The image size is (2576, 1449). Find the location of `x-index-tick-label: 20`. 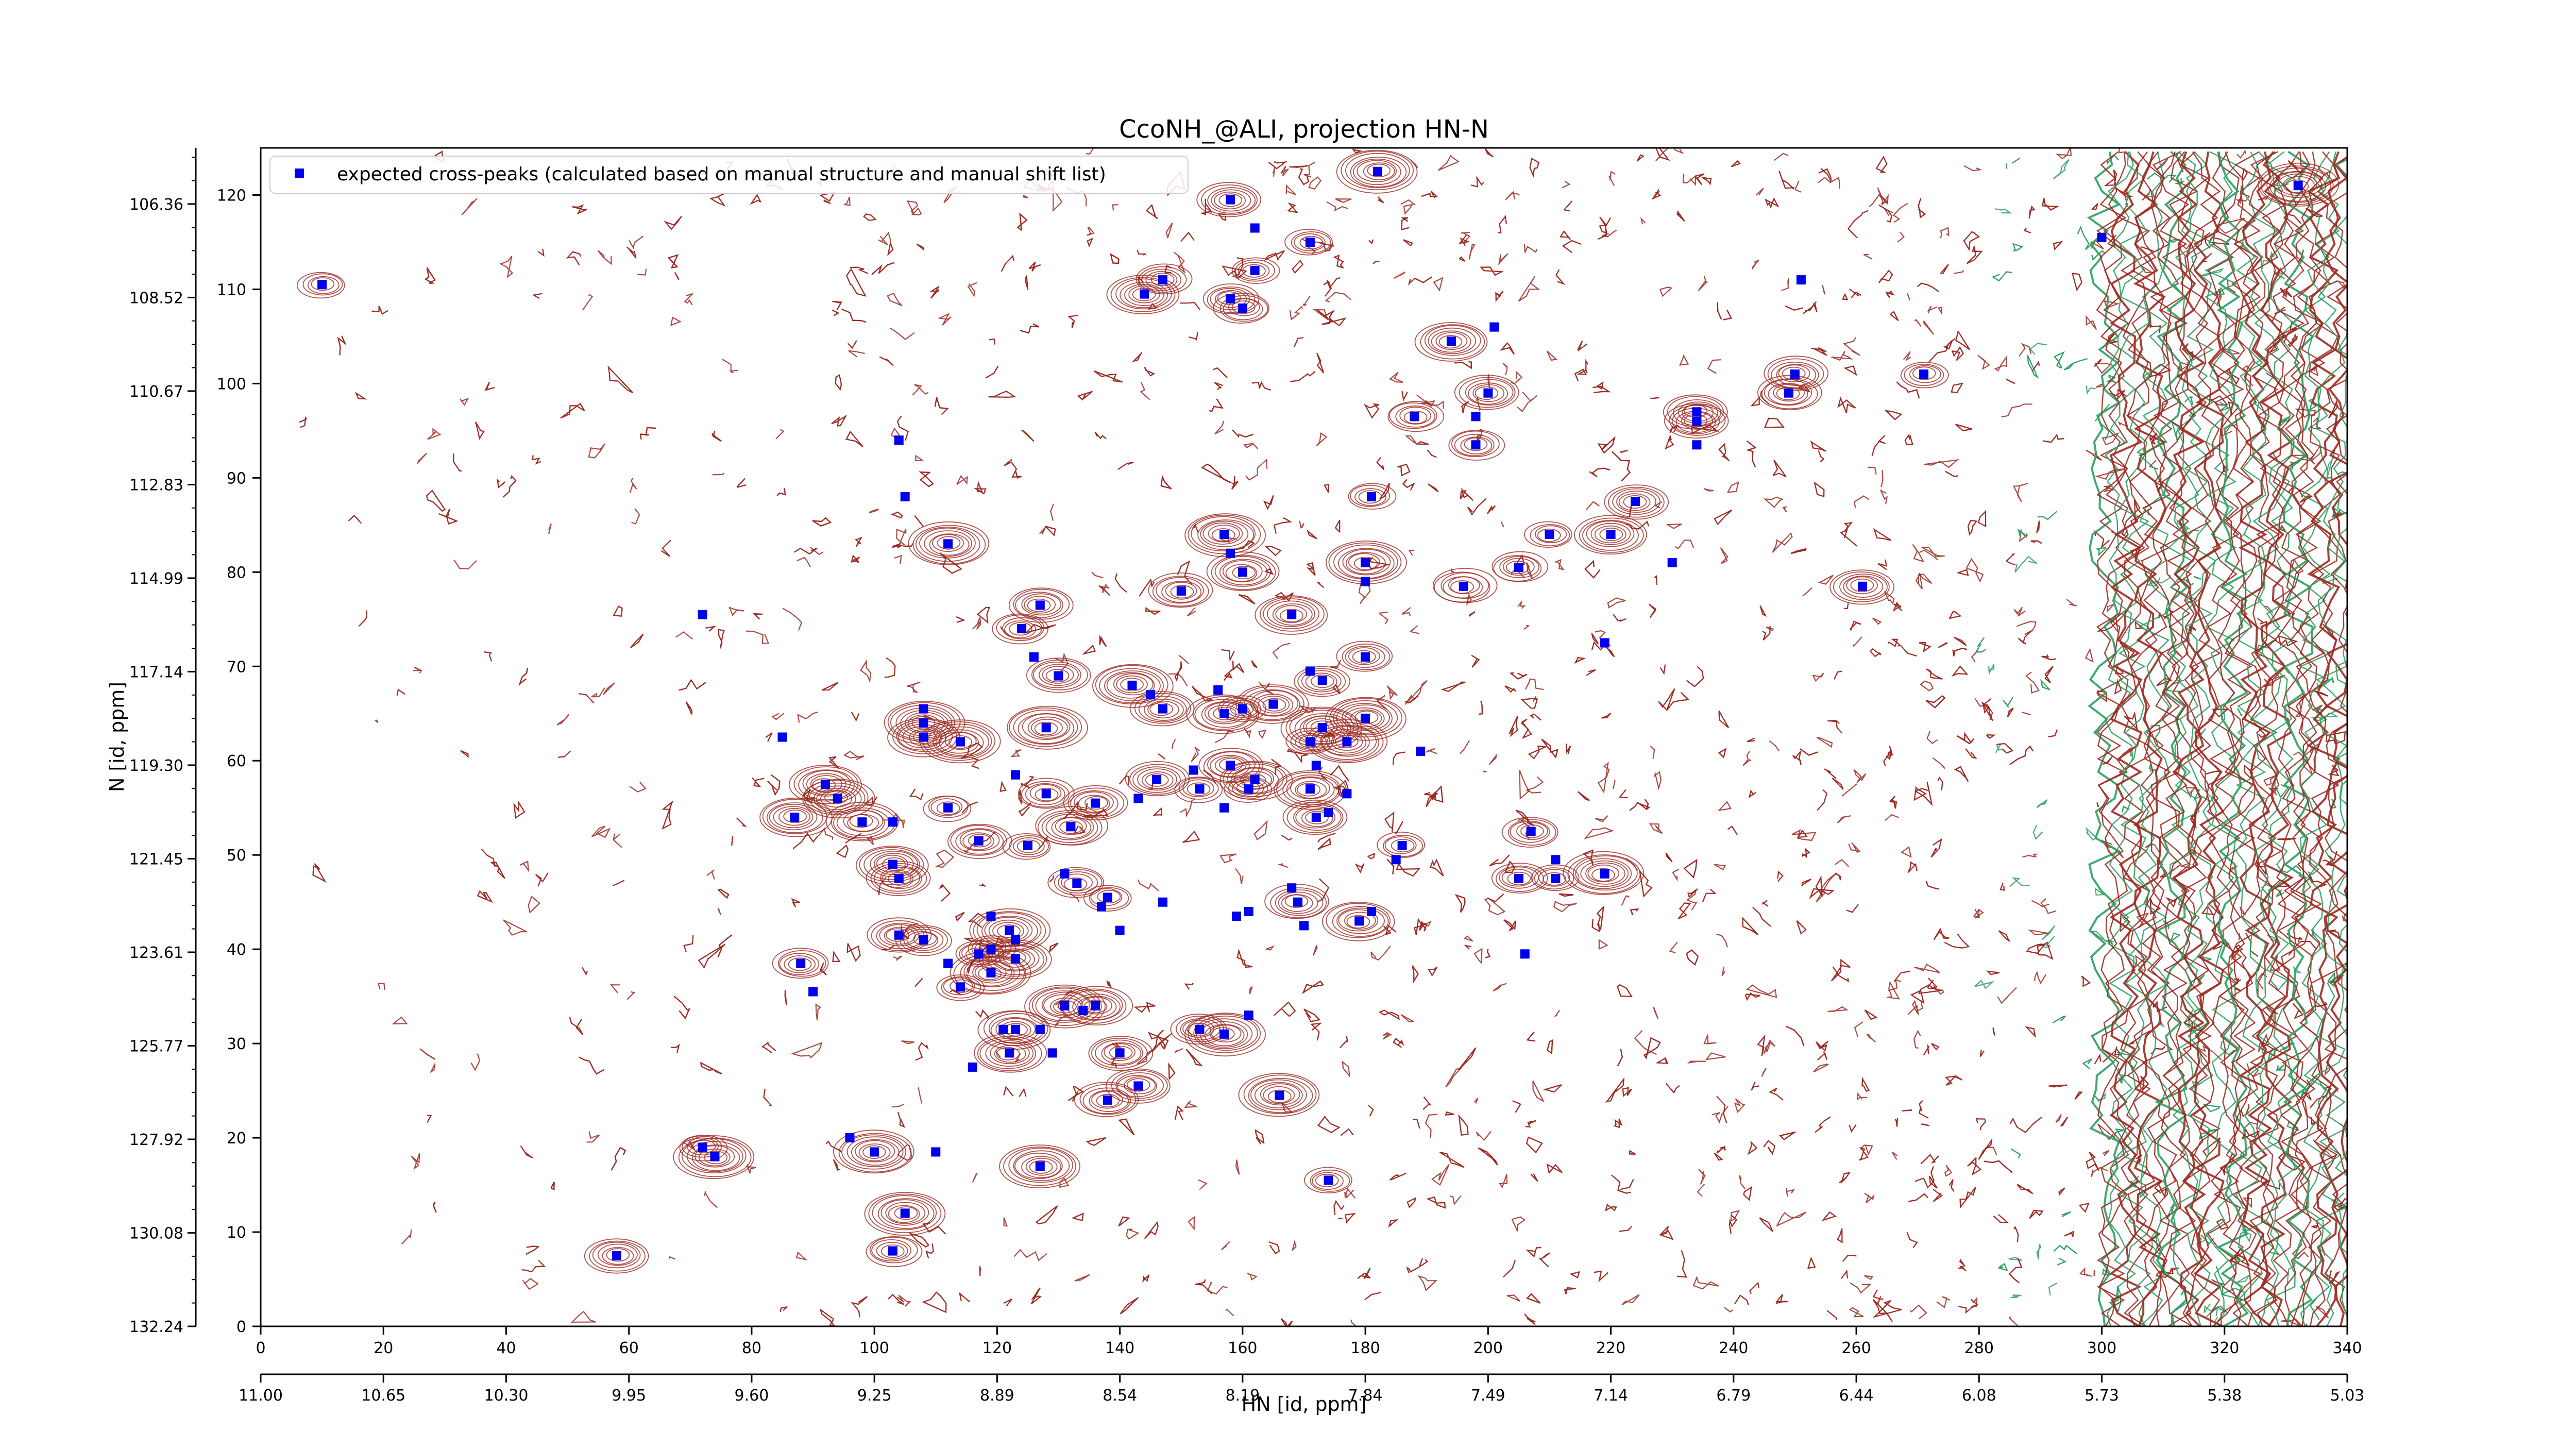

x-index-tick-label: 20 is located at coordinates (383, 1348).